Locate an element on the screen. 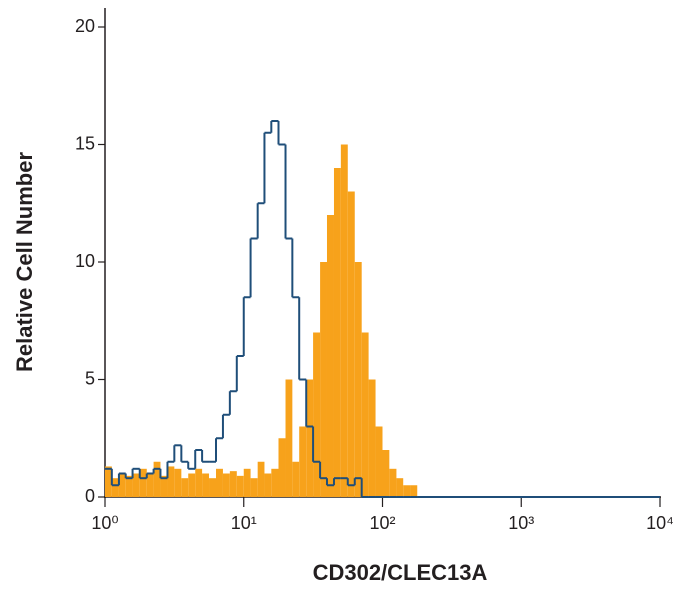 The image size is (691, 595). y-tick-label: 0 is located at coordinates (90, 496).